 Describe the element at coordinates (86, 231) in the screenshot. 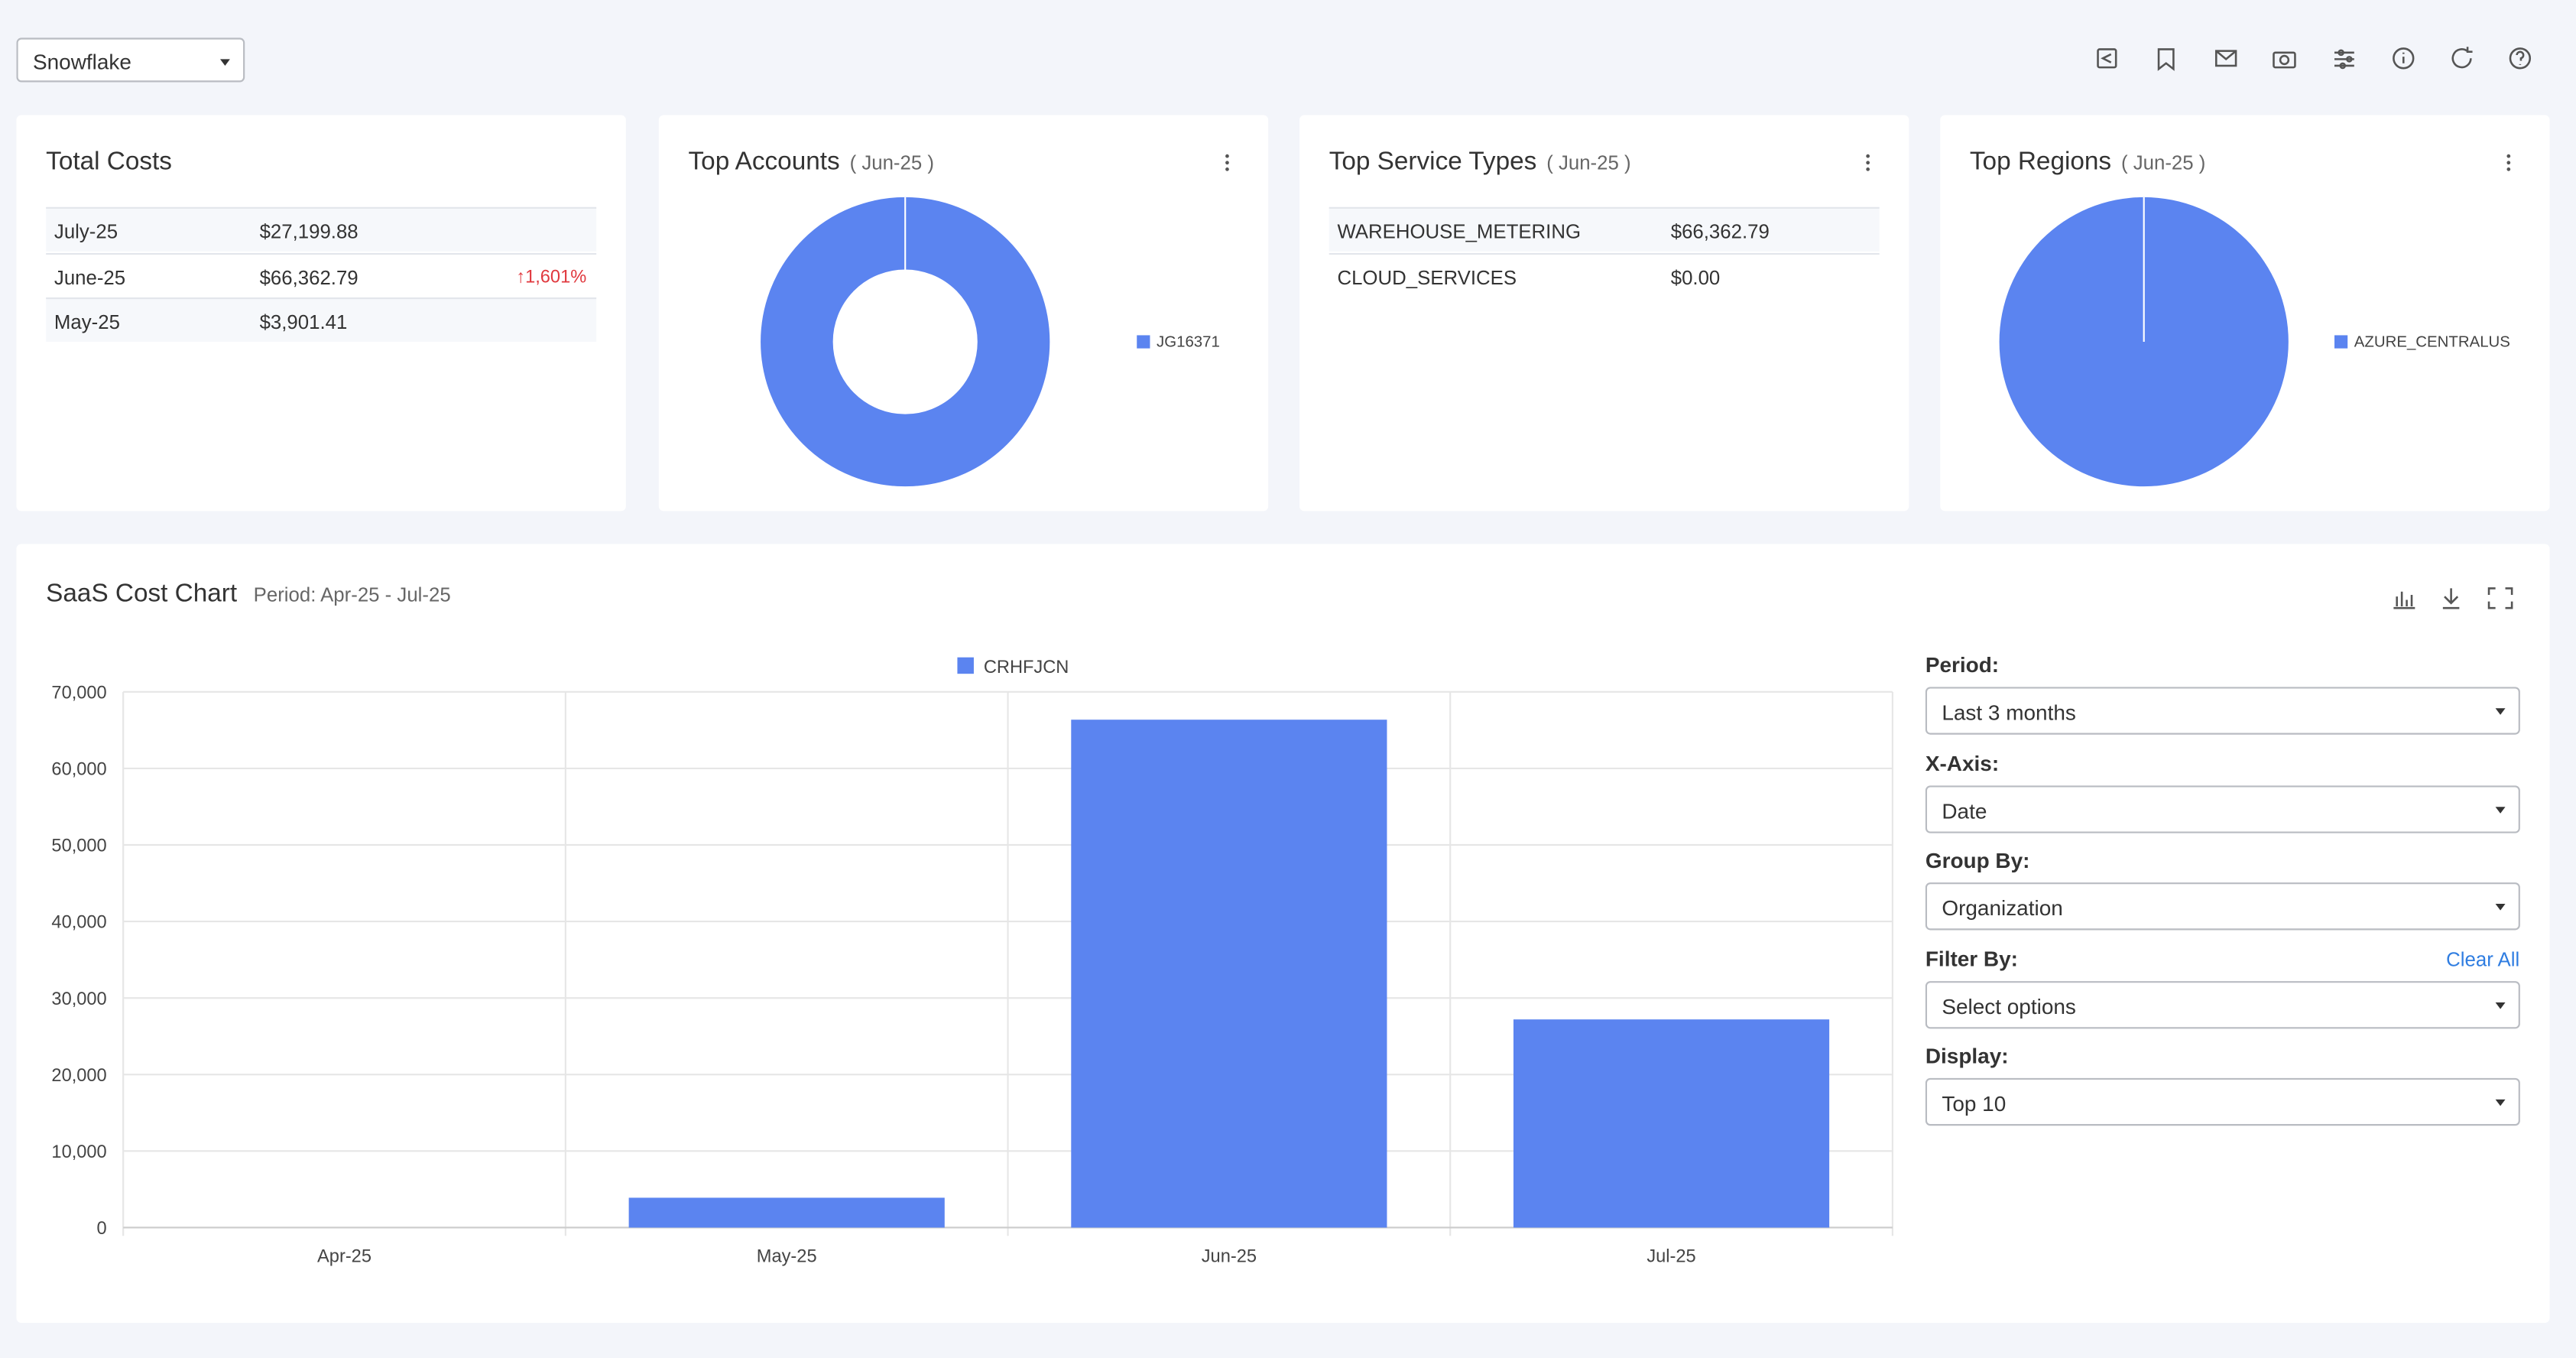

I see `row-label: July-25` at that location.